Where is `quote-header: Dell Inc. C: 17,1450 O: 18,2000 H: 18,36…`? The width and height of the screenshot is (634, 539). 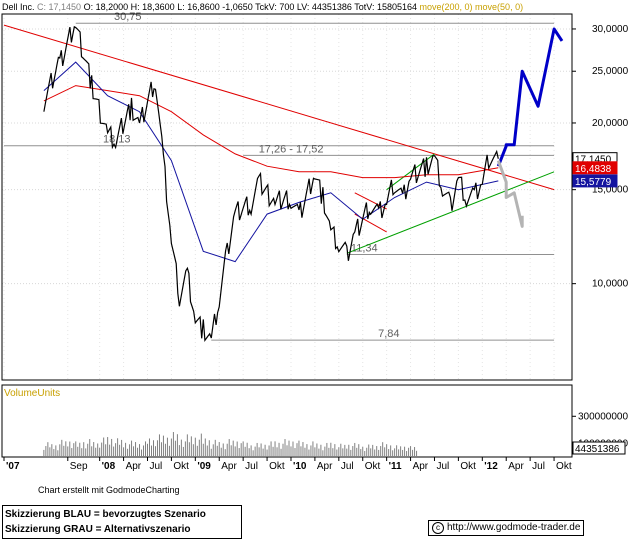
quote-header: Dell Inc. C: 17,1450 O: 18,2000 H: 18,36… is located at coordinates (318, 7).